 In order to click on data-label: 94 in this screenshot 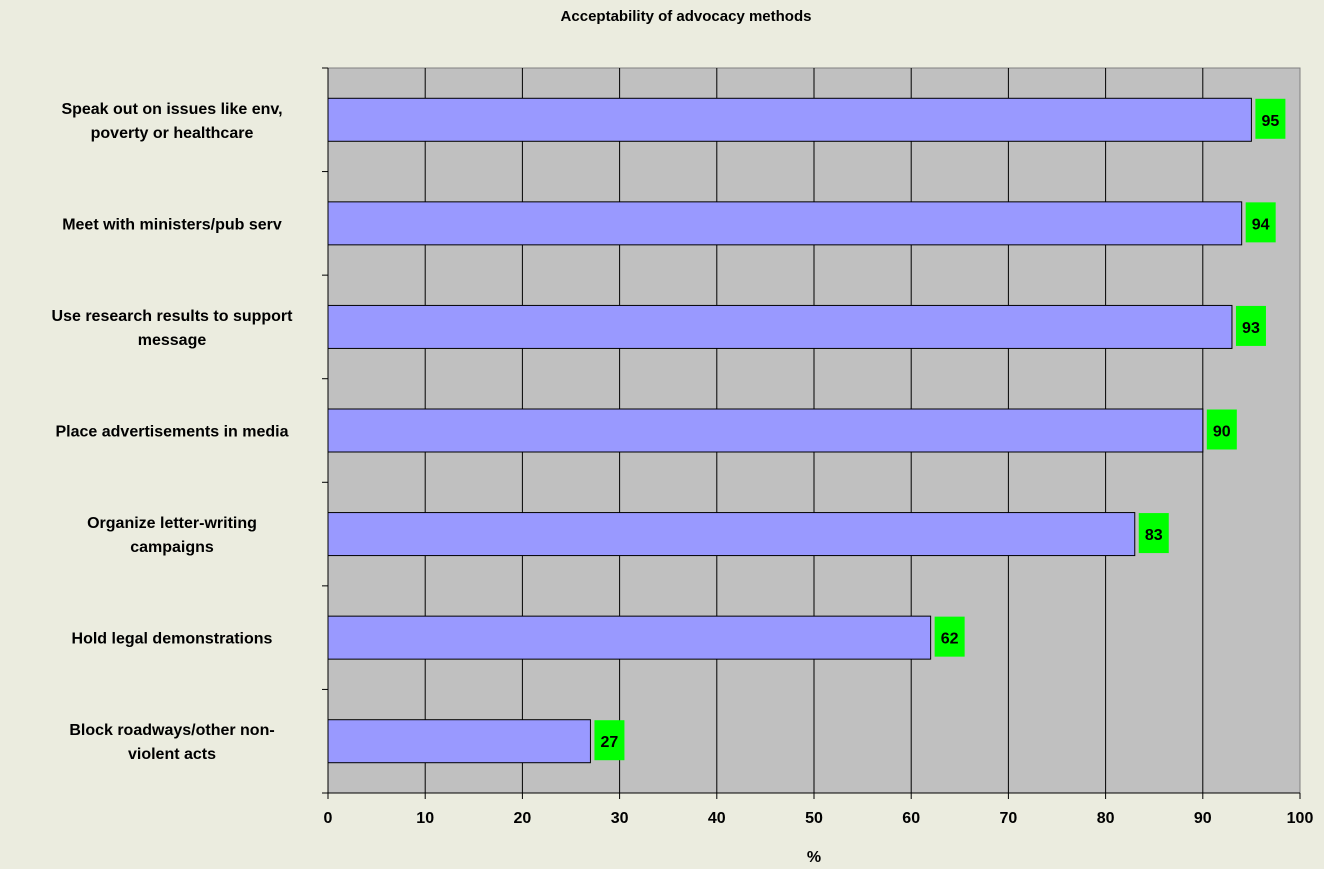, I will do `click(1261, 224)`.